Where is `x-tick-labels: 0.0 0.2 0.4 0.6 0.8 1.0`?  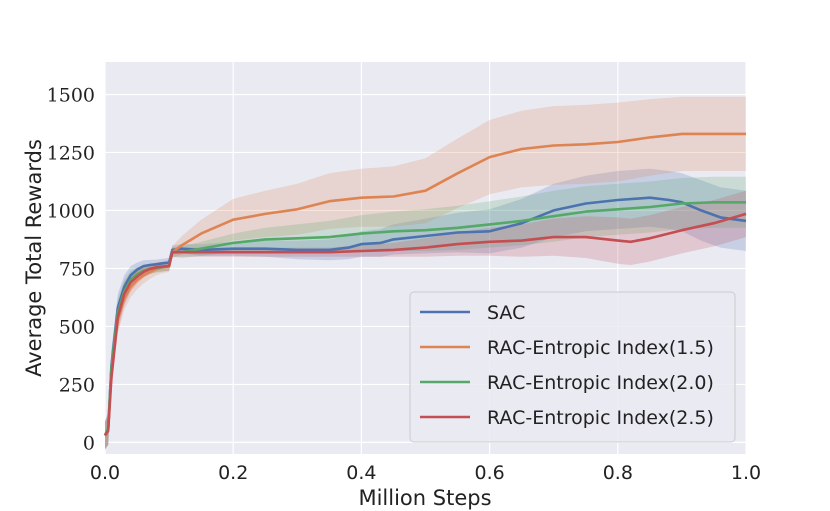 x-tick-labels: 0.0 0.2 0.4 0.6 0.8 1.0 is located at coordinates (425, 473).